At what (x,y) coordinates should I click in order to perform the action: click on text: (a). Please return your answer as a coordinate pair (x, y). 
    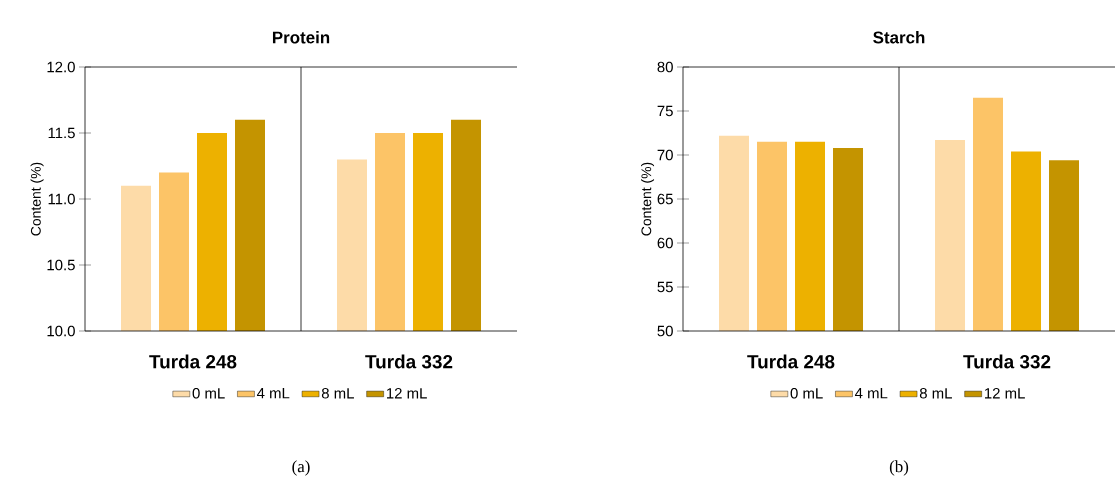
    Looking at the image, I should click on (301, 468).